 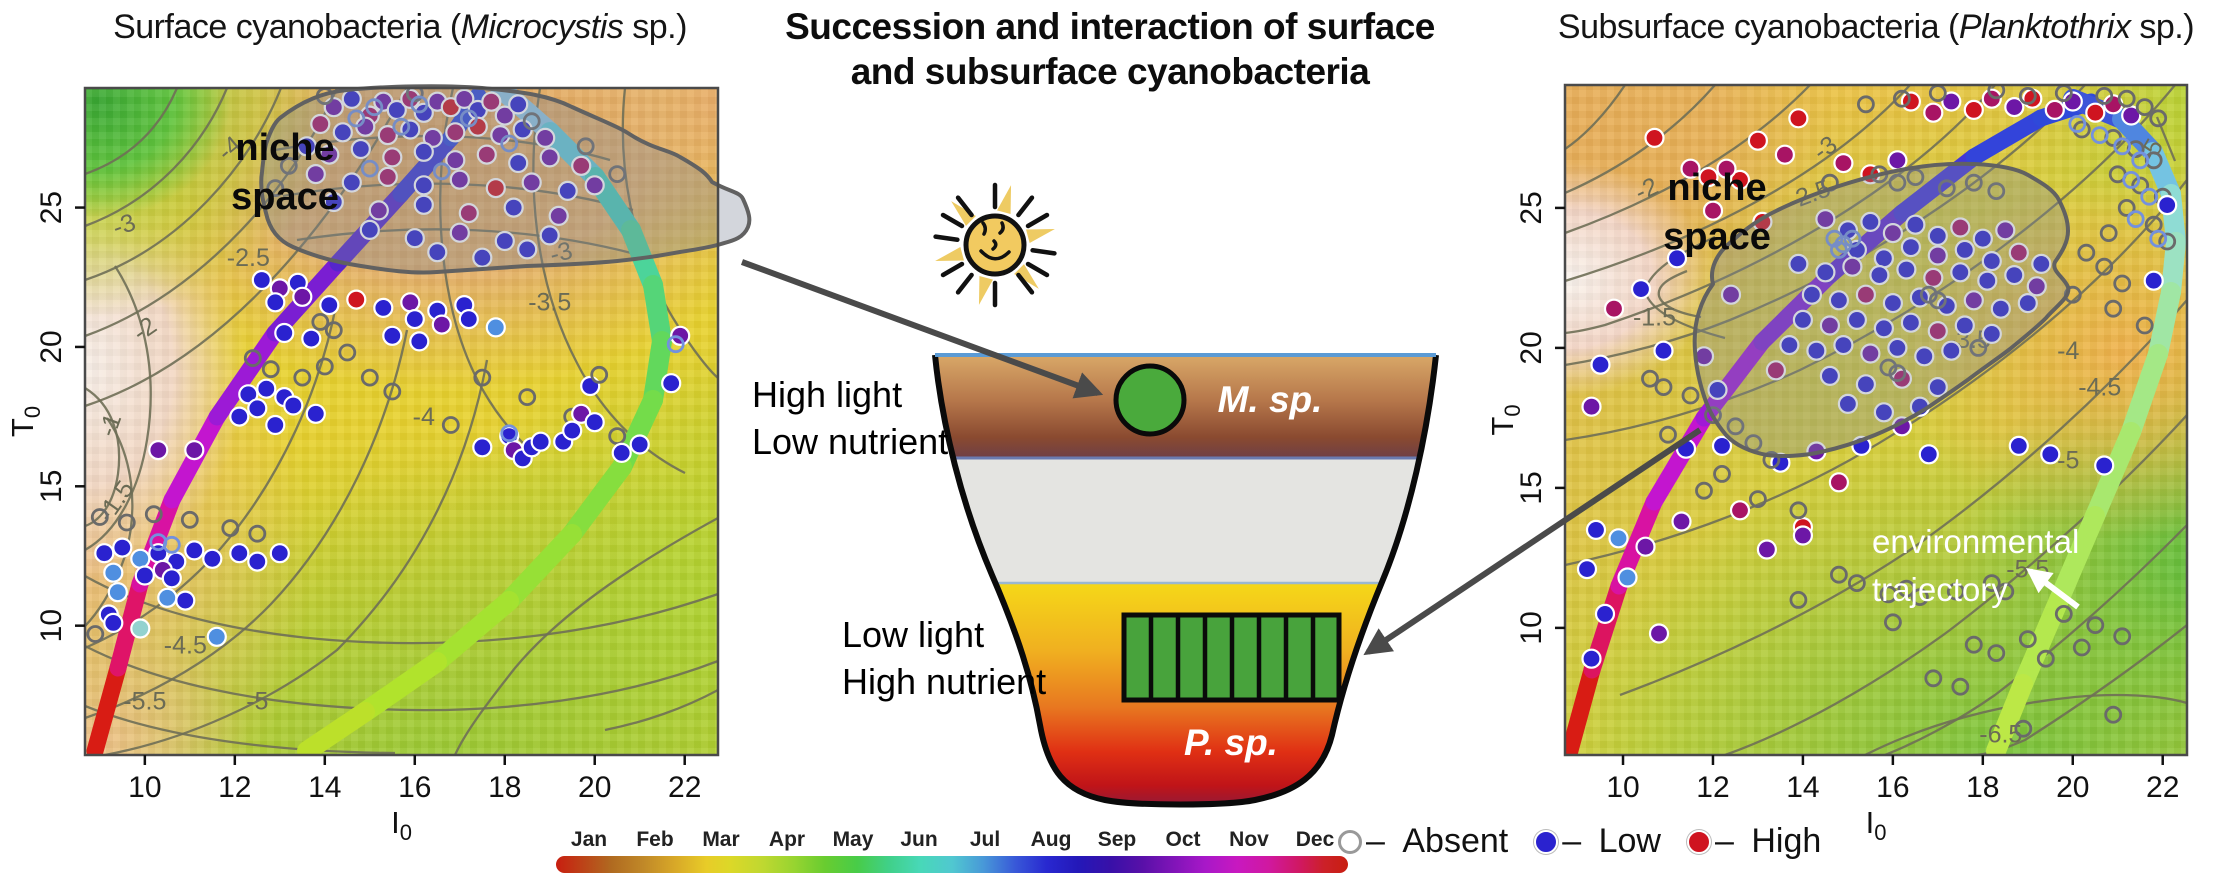 I want to click on month-label-feb: Feb, so click(x=655, y=839).